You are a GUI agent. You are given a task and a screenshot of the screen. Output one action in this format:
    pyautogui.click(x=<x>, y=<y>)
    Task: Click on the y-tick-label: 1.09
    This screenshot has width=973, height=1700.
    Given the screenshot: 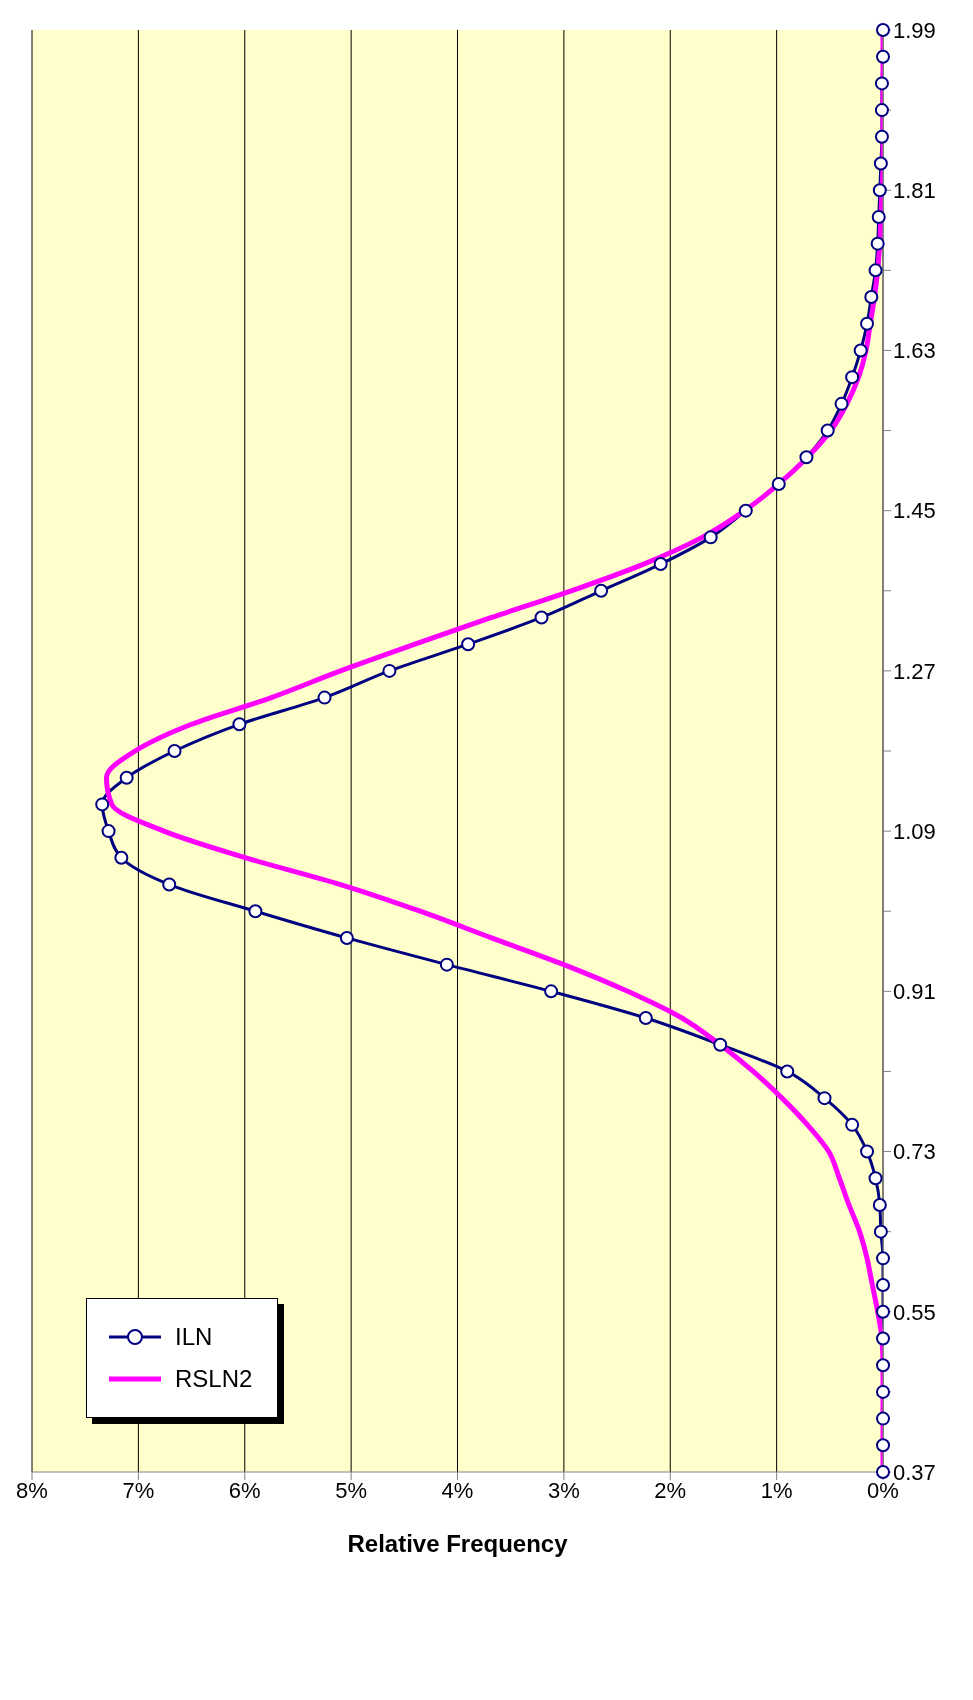 What is the action you would take?
    pyautogui.click(x=914, y=831)
    